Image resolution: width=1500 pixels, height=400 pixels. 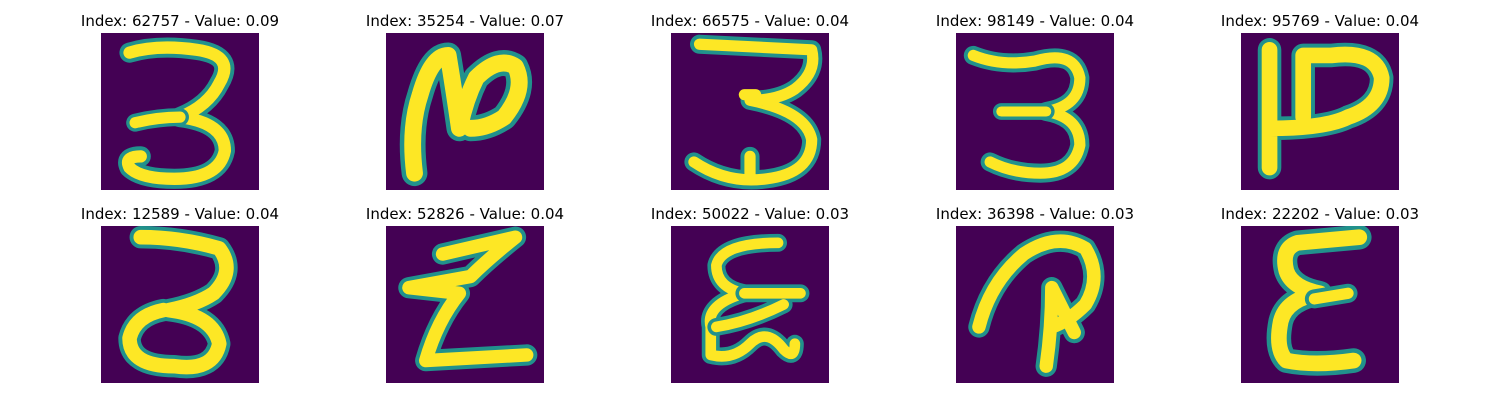 What do you see at coordinates (1035, 214) in the screenshot?
I see `panel-title: Index: 36398 - Value: 0.03` at bounding box center [1035, 214].